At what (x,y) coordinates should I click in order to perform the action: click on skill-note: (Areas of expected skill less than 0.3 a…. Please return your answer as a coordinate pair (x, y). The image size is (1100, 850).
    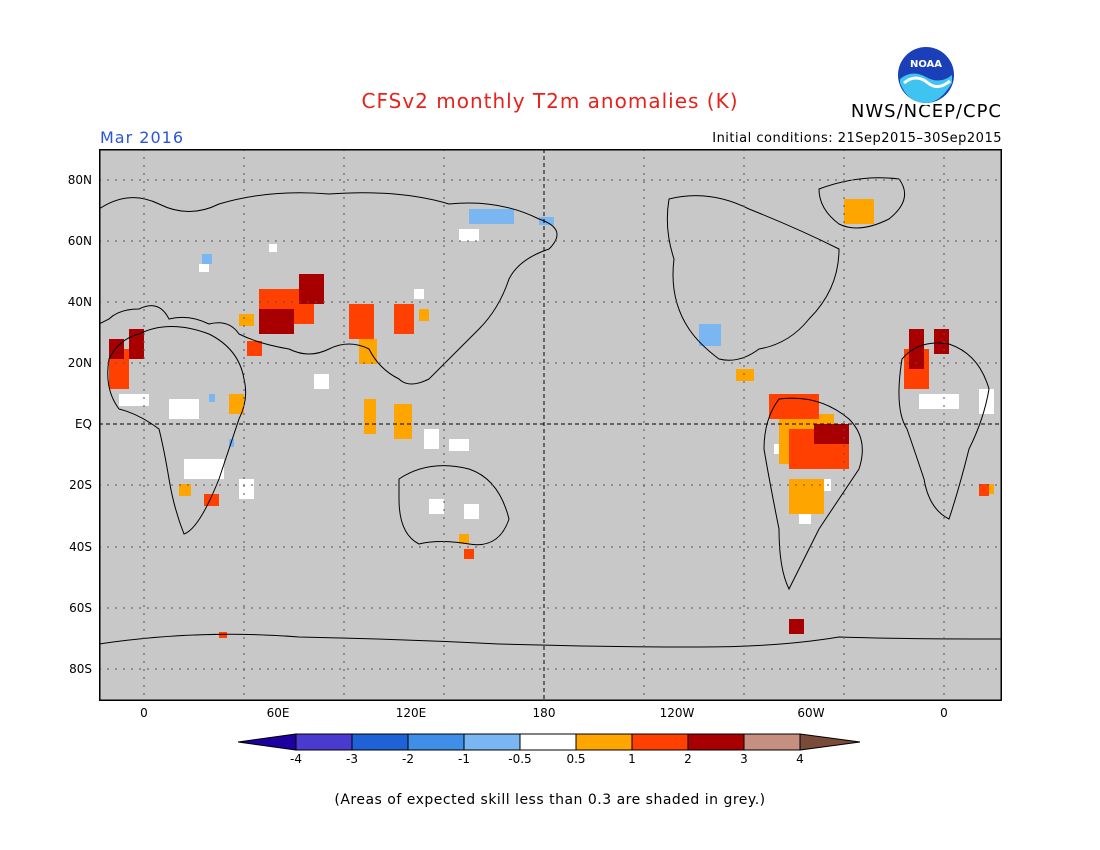
    Looking at the image, I should click on (550, 800).